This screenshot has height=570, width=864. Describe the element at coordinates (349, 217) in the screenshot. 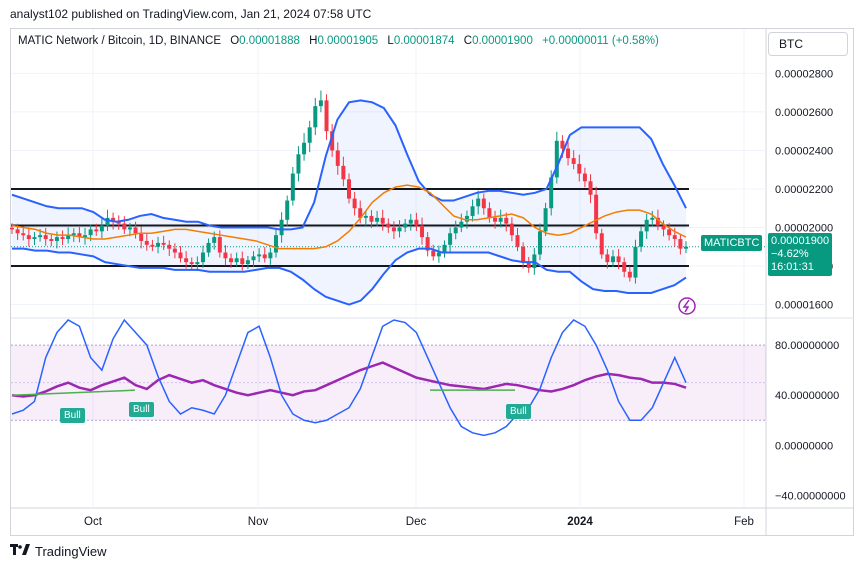

I see `bollinger-basis-line` at that location.